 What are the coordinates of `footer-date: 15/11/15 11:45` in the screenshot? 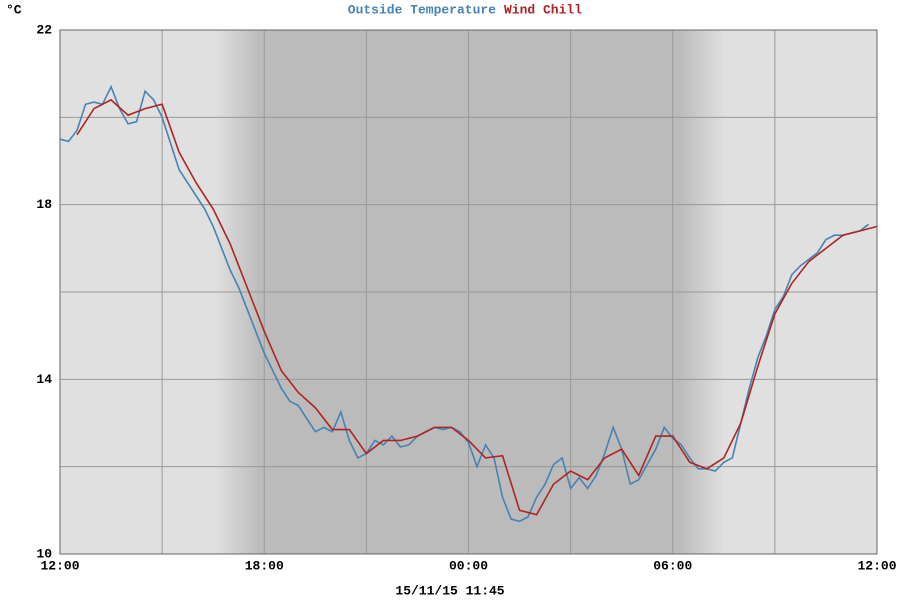 It's located at (449, 590).